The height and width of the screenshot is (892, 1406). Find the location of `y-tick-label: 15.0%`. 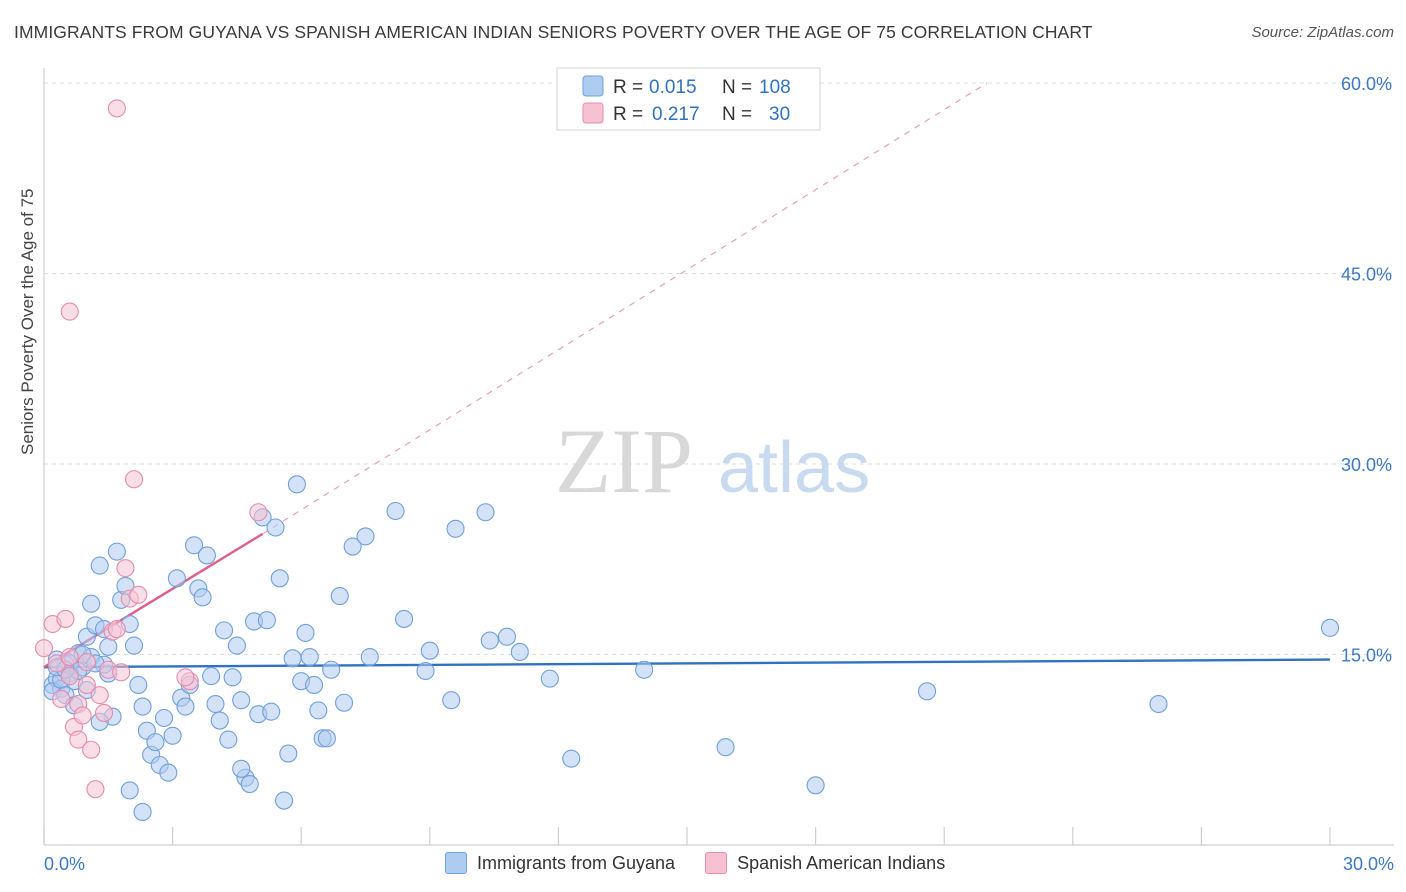

y-tick-label: 15.0% is located at coordinates (1366, 656).